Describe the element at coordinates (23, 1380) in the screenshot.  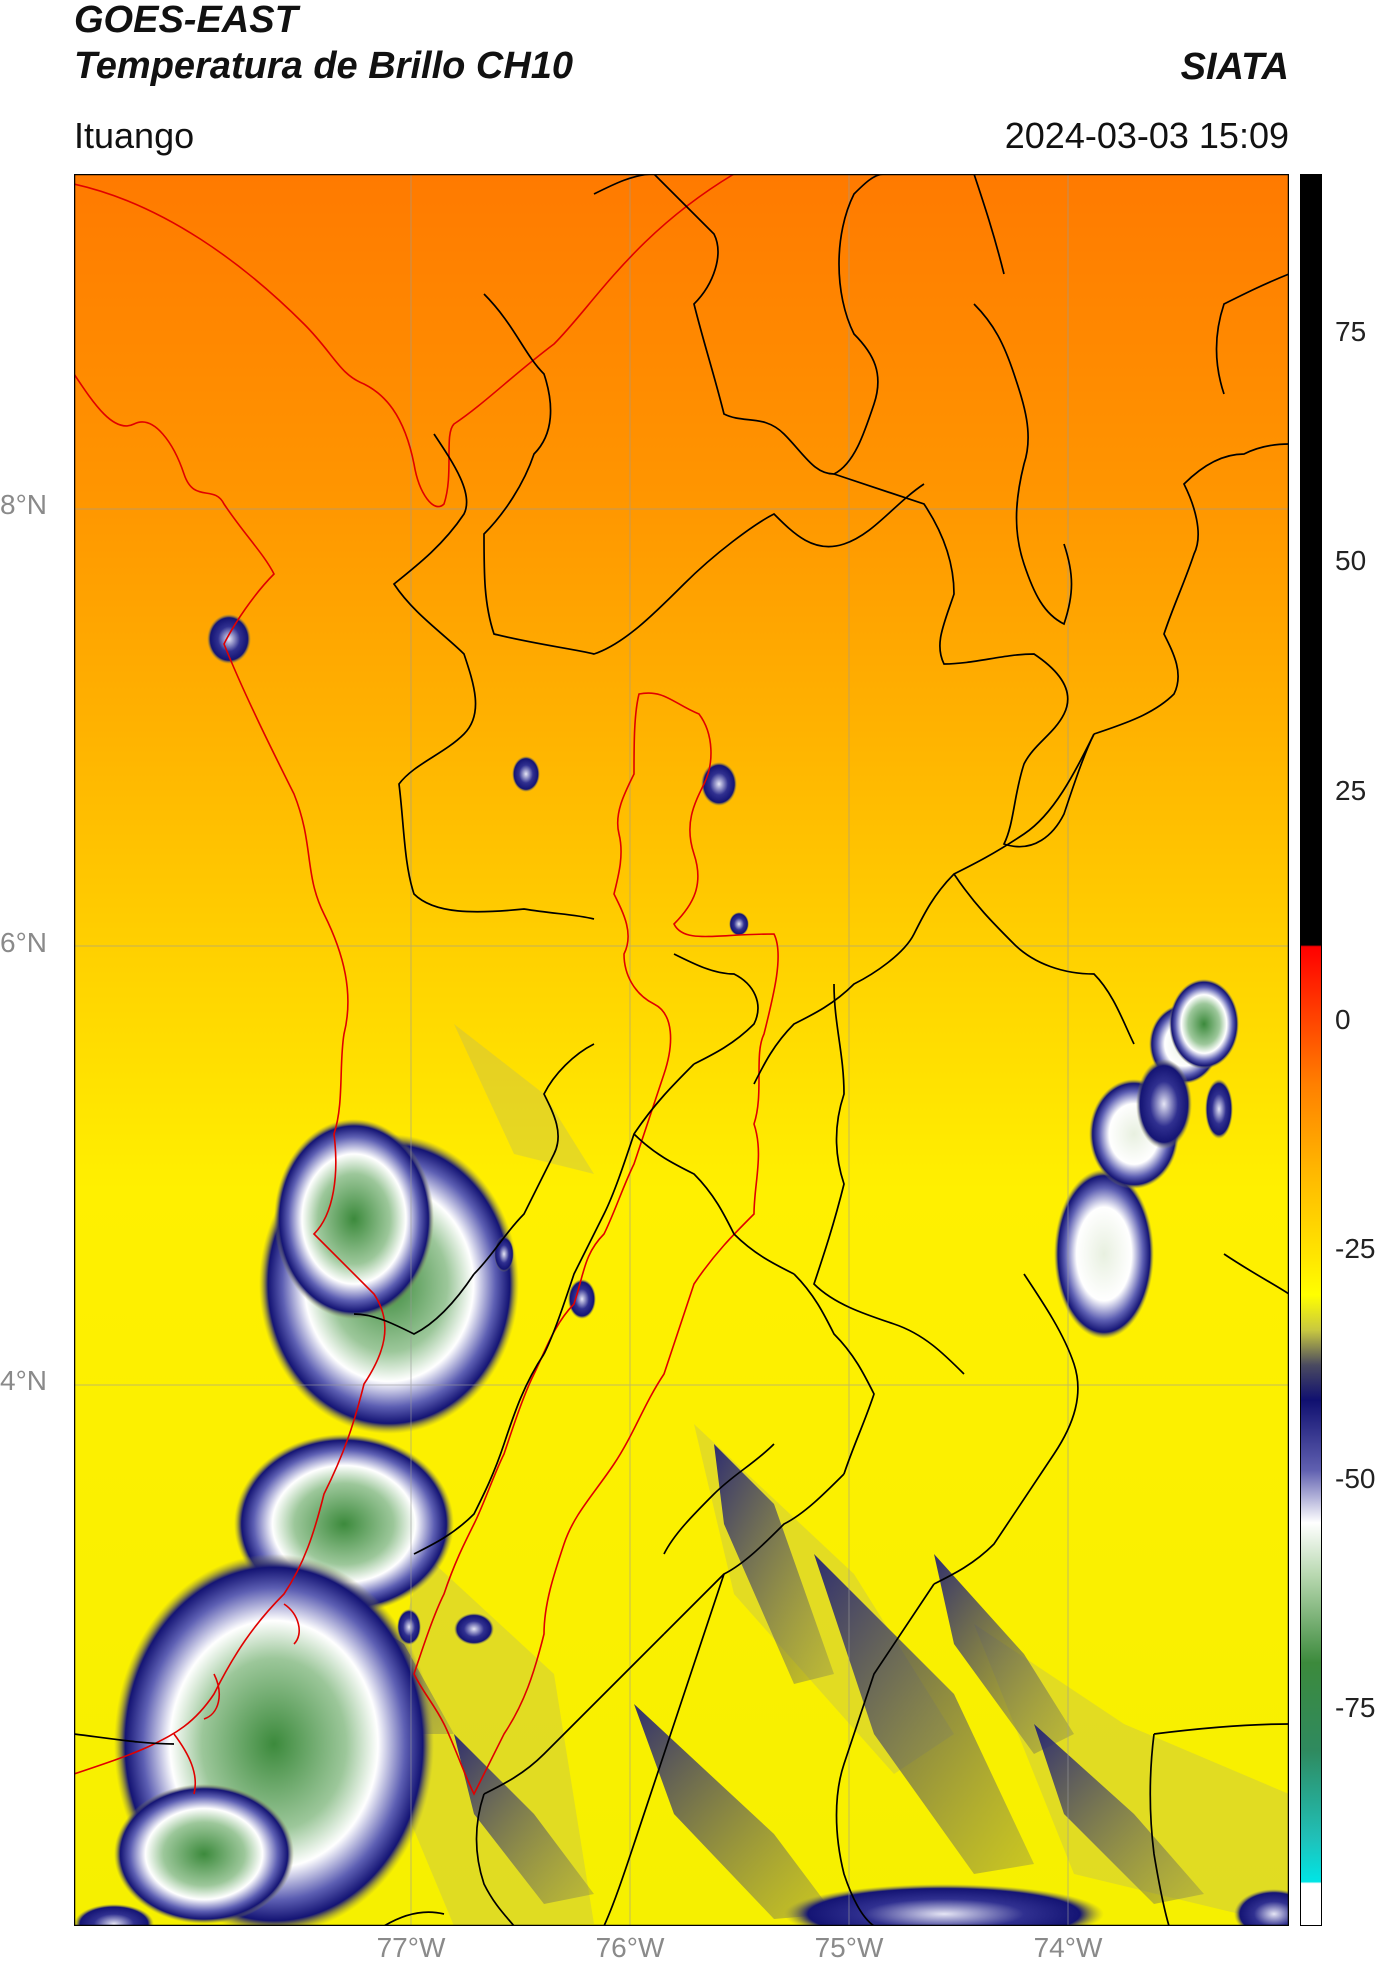
I see `lat-label-4n: 4°N` at that location.